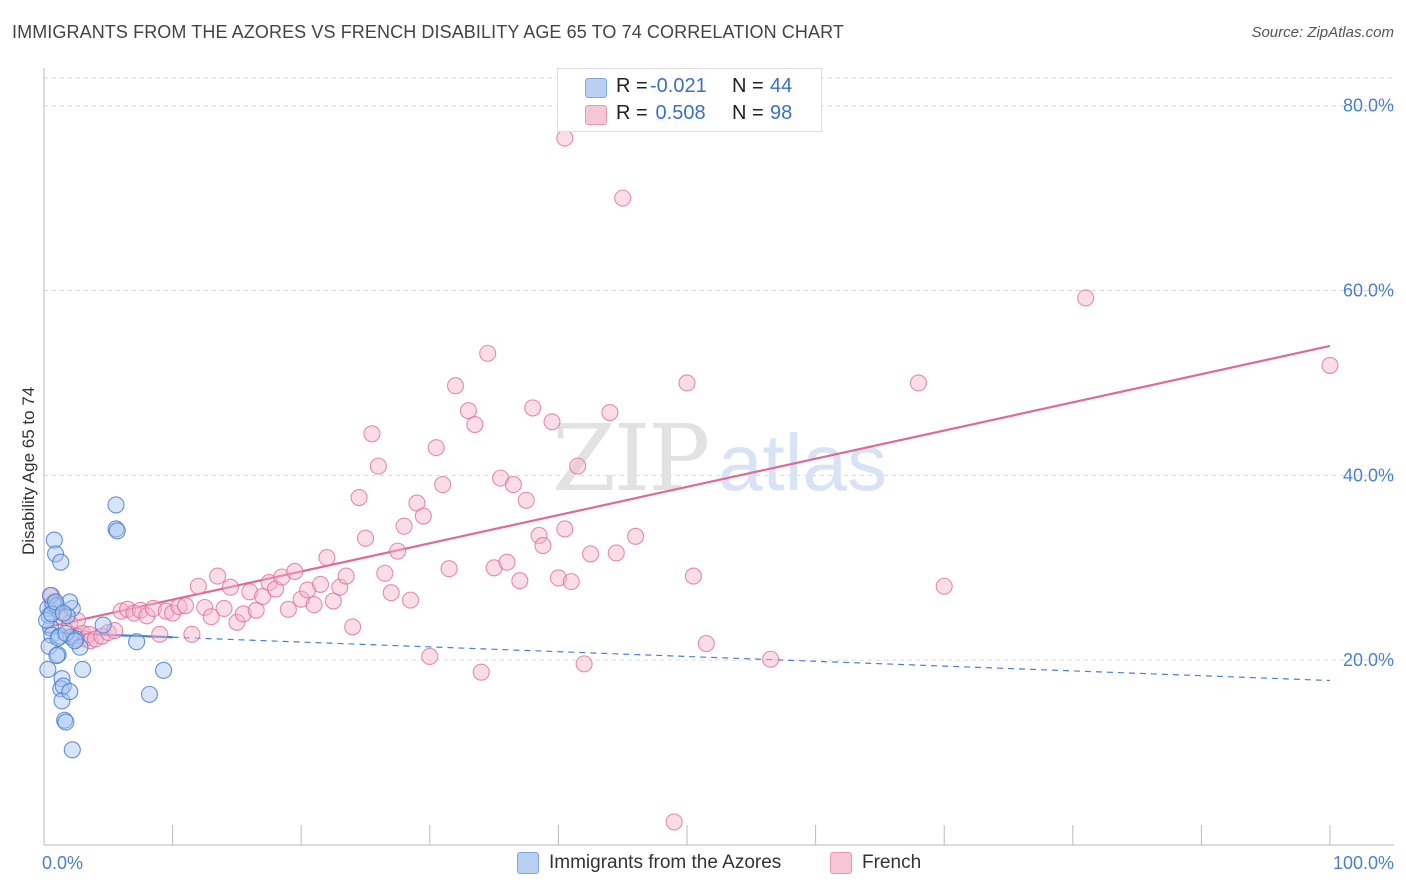 This screenshot has height=892, width=1406. What do you see at coordinates (892, 862) in the screenshot?
I see `bottom-legend-label: French` at bounding box center [892, 862].